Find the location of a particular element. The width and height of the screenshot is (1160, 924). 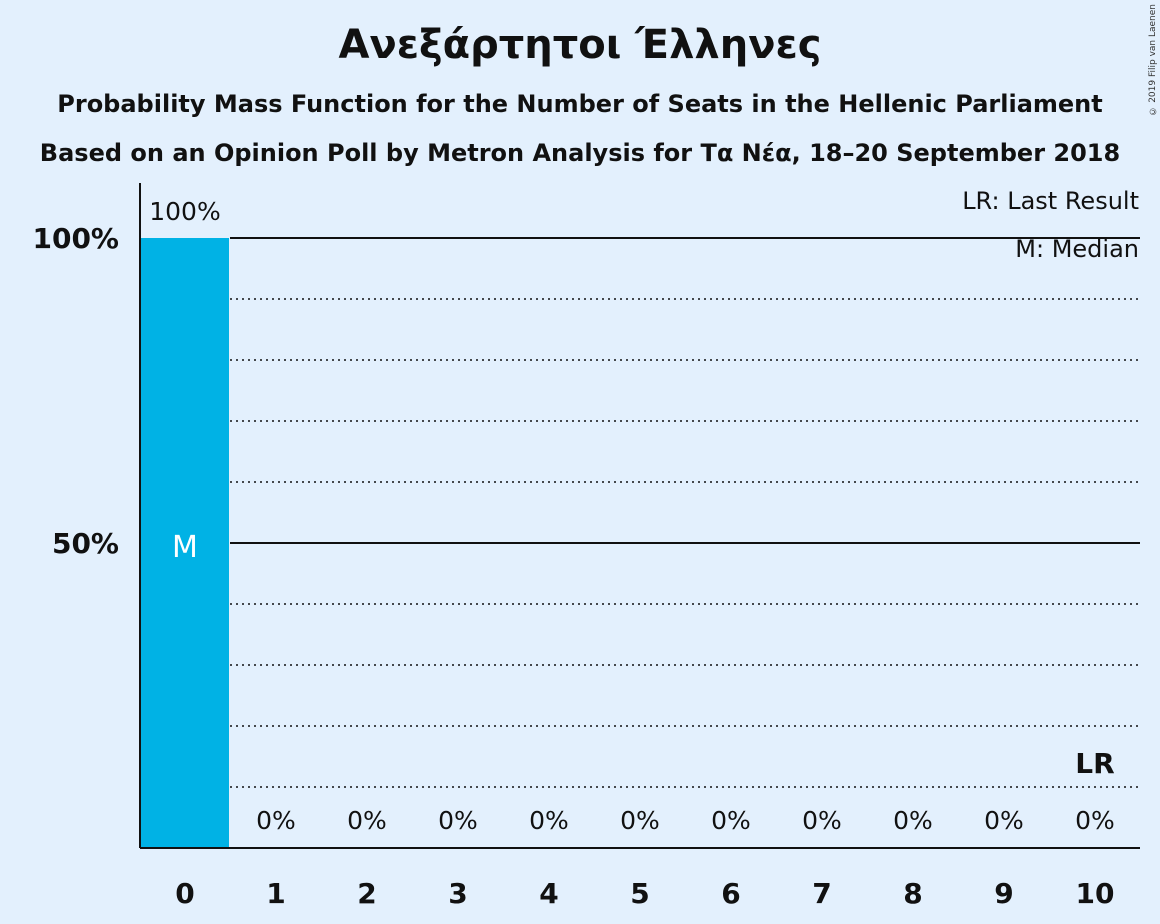

x-tick-label-8: 8 is located at coordinates (912, 893).